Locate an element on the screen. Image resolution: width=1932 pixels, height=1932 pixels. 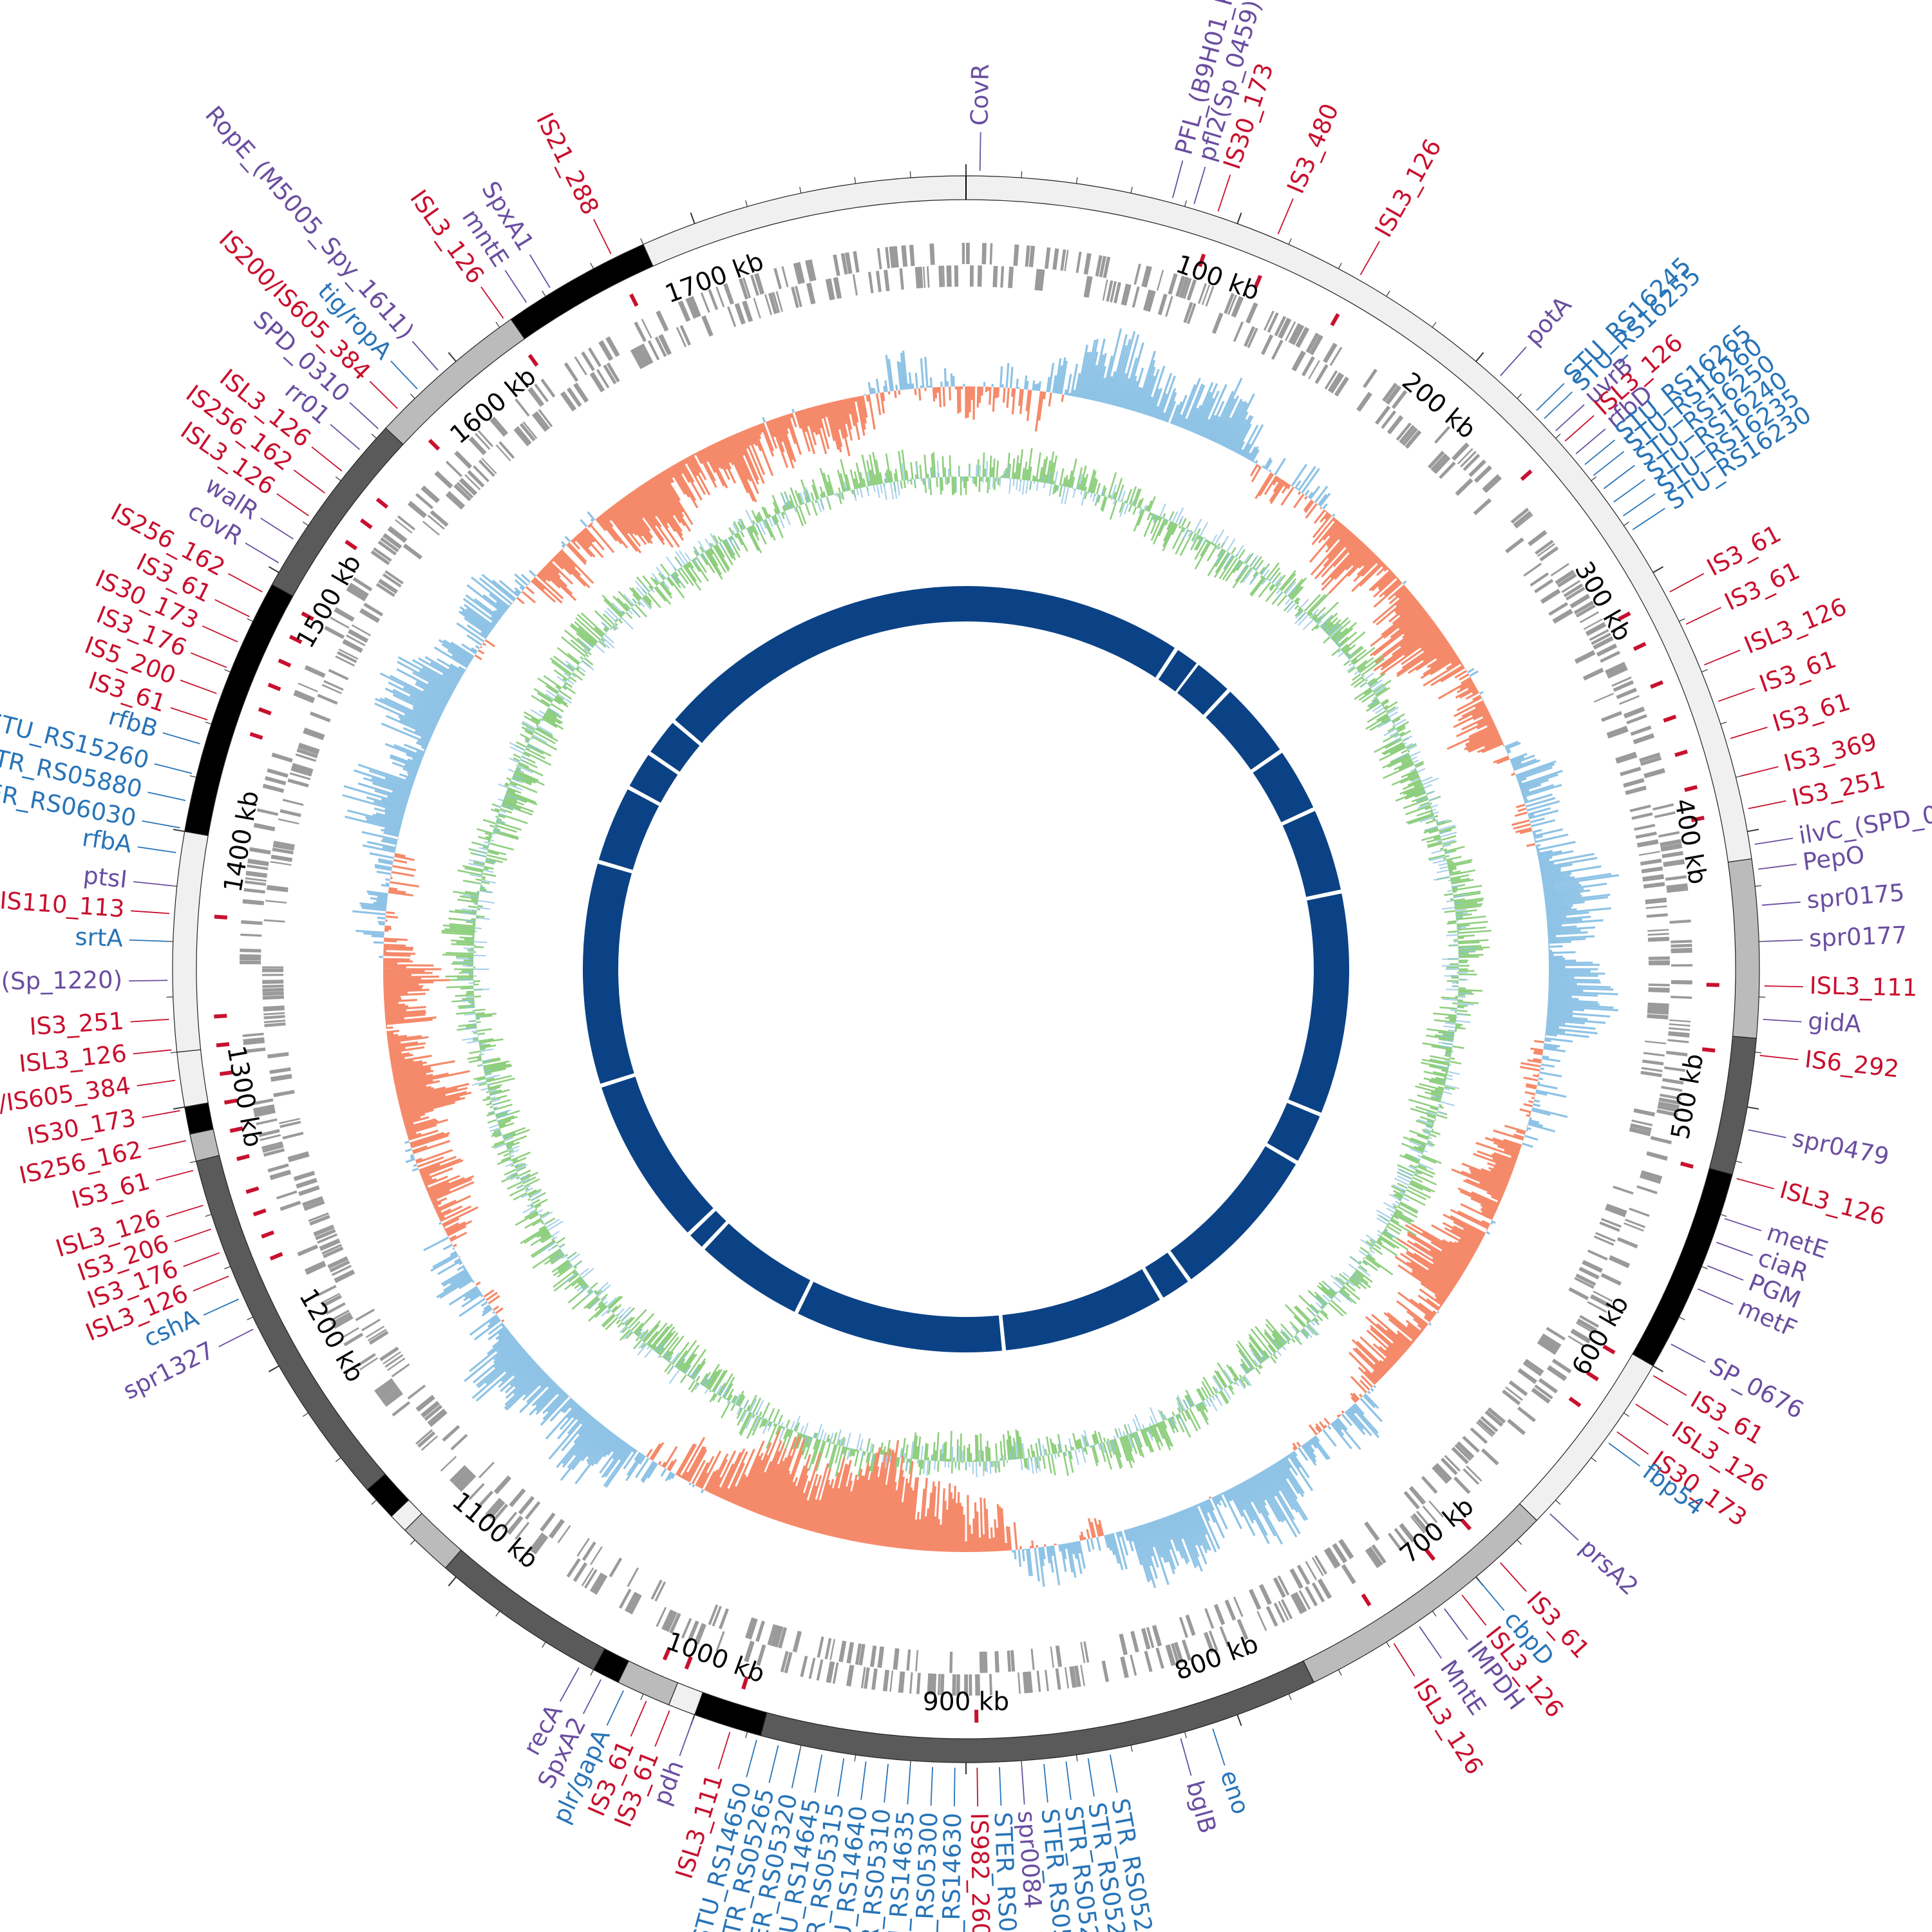
annotation-label: gidA is located at coordinates (1834, 1022).